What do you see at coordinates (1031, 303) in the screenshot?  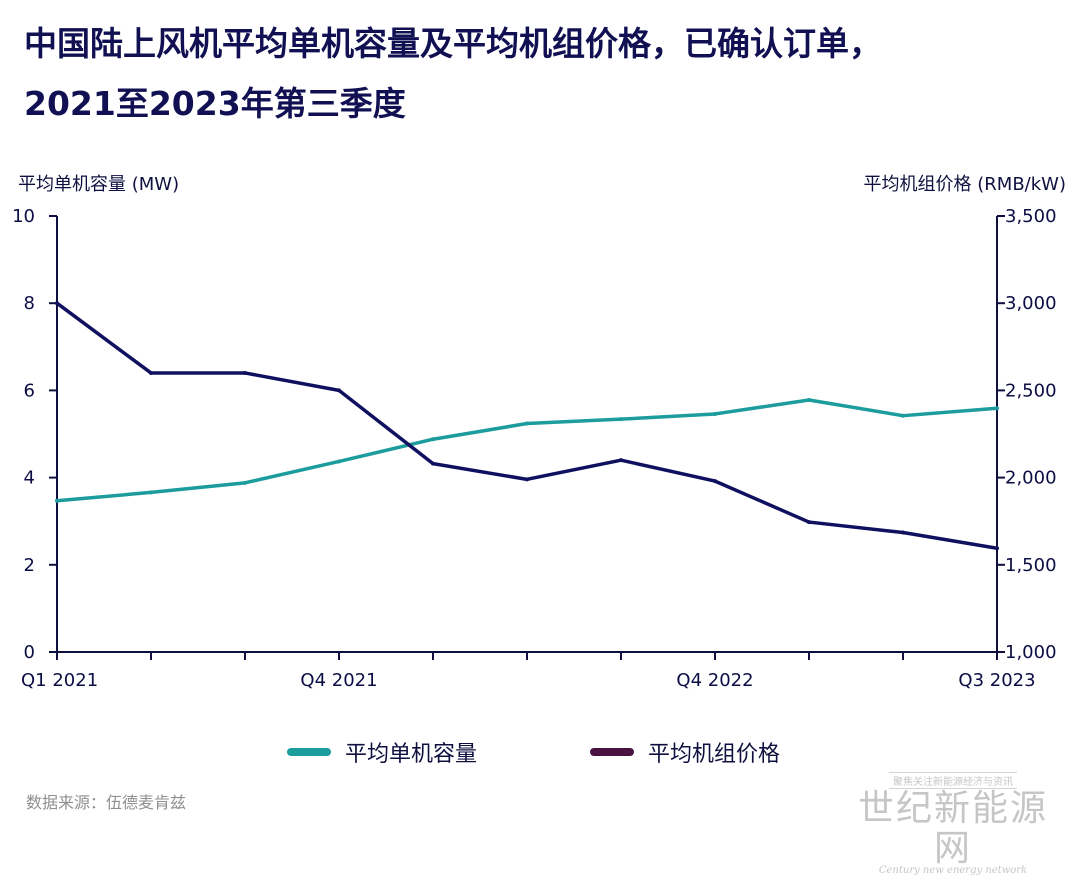 I see `right-tick-label: 3,000` at bounding box center [1031, 303].